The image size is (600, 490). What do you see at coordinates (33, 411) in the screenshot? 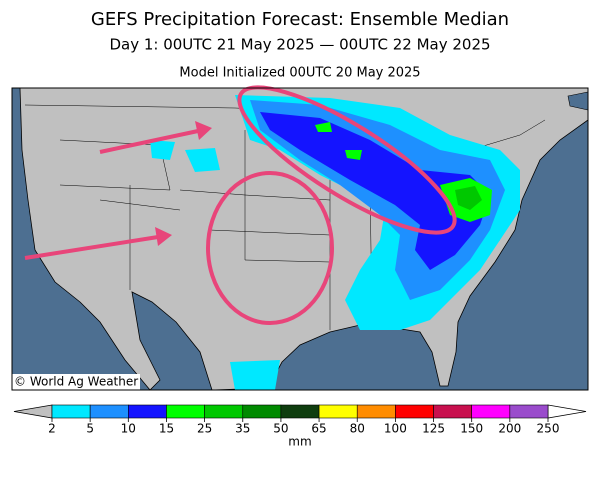
I see `colorbar-under` at bounding box center [33, 411].